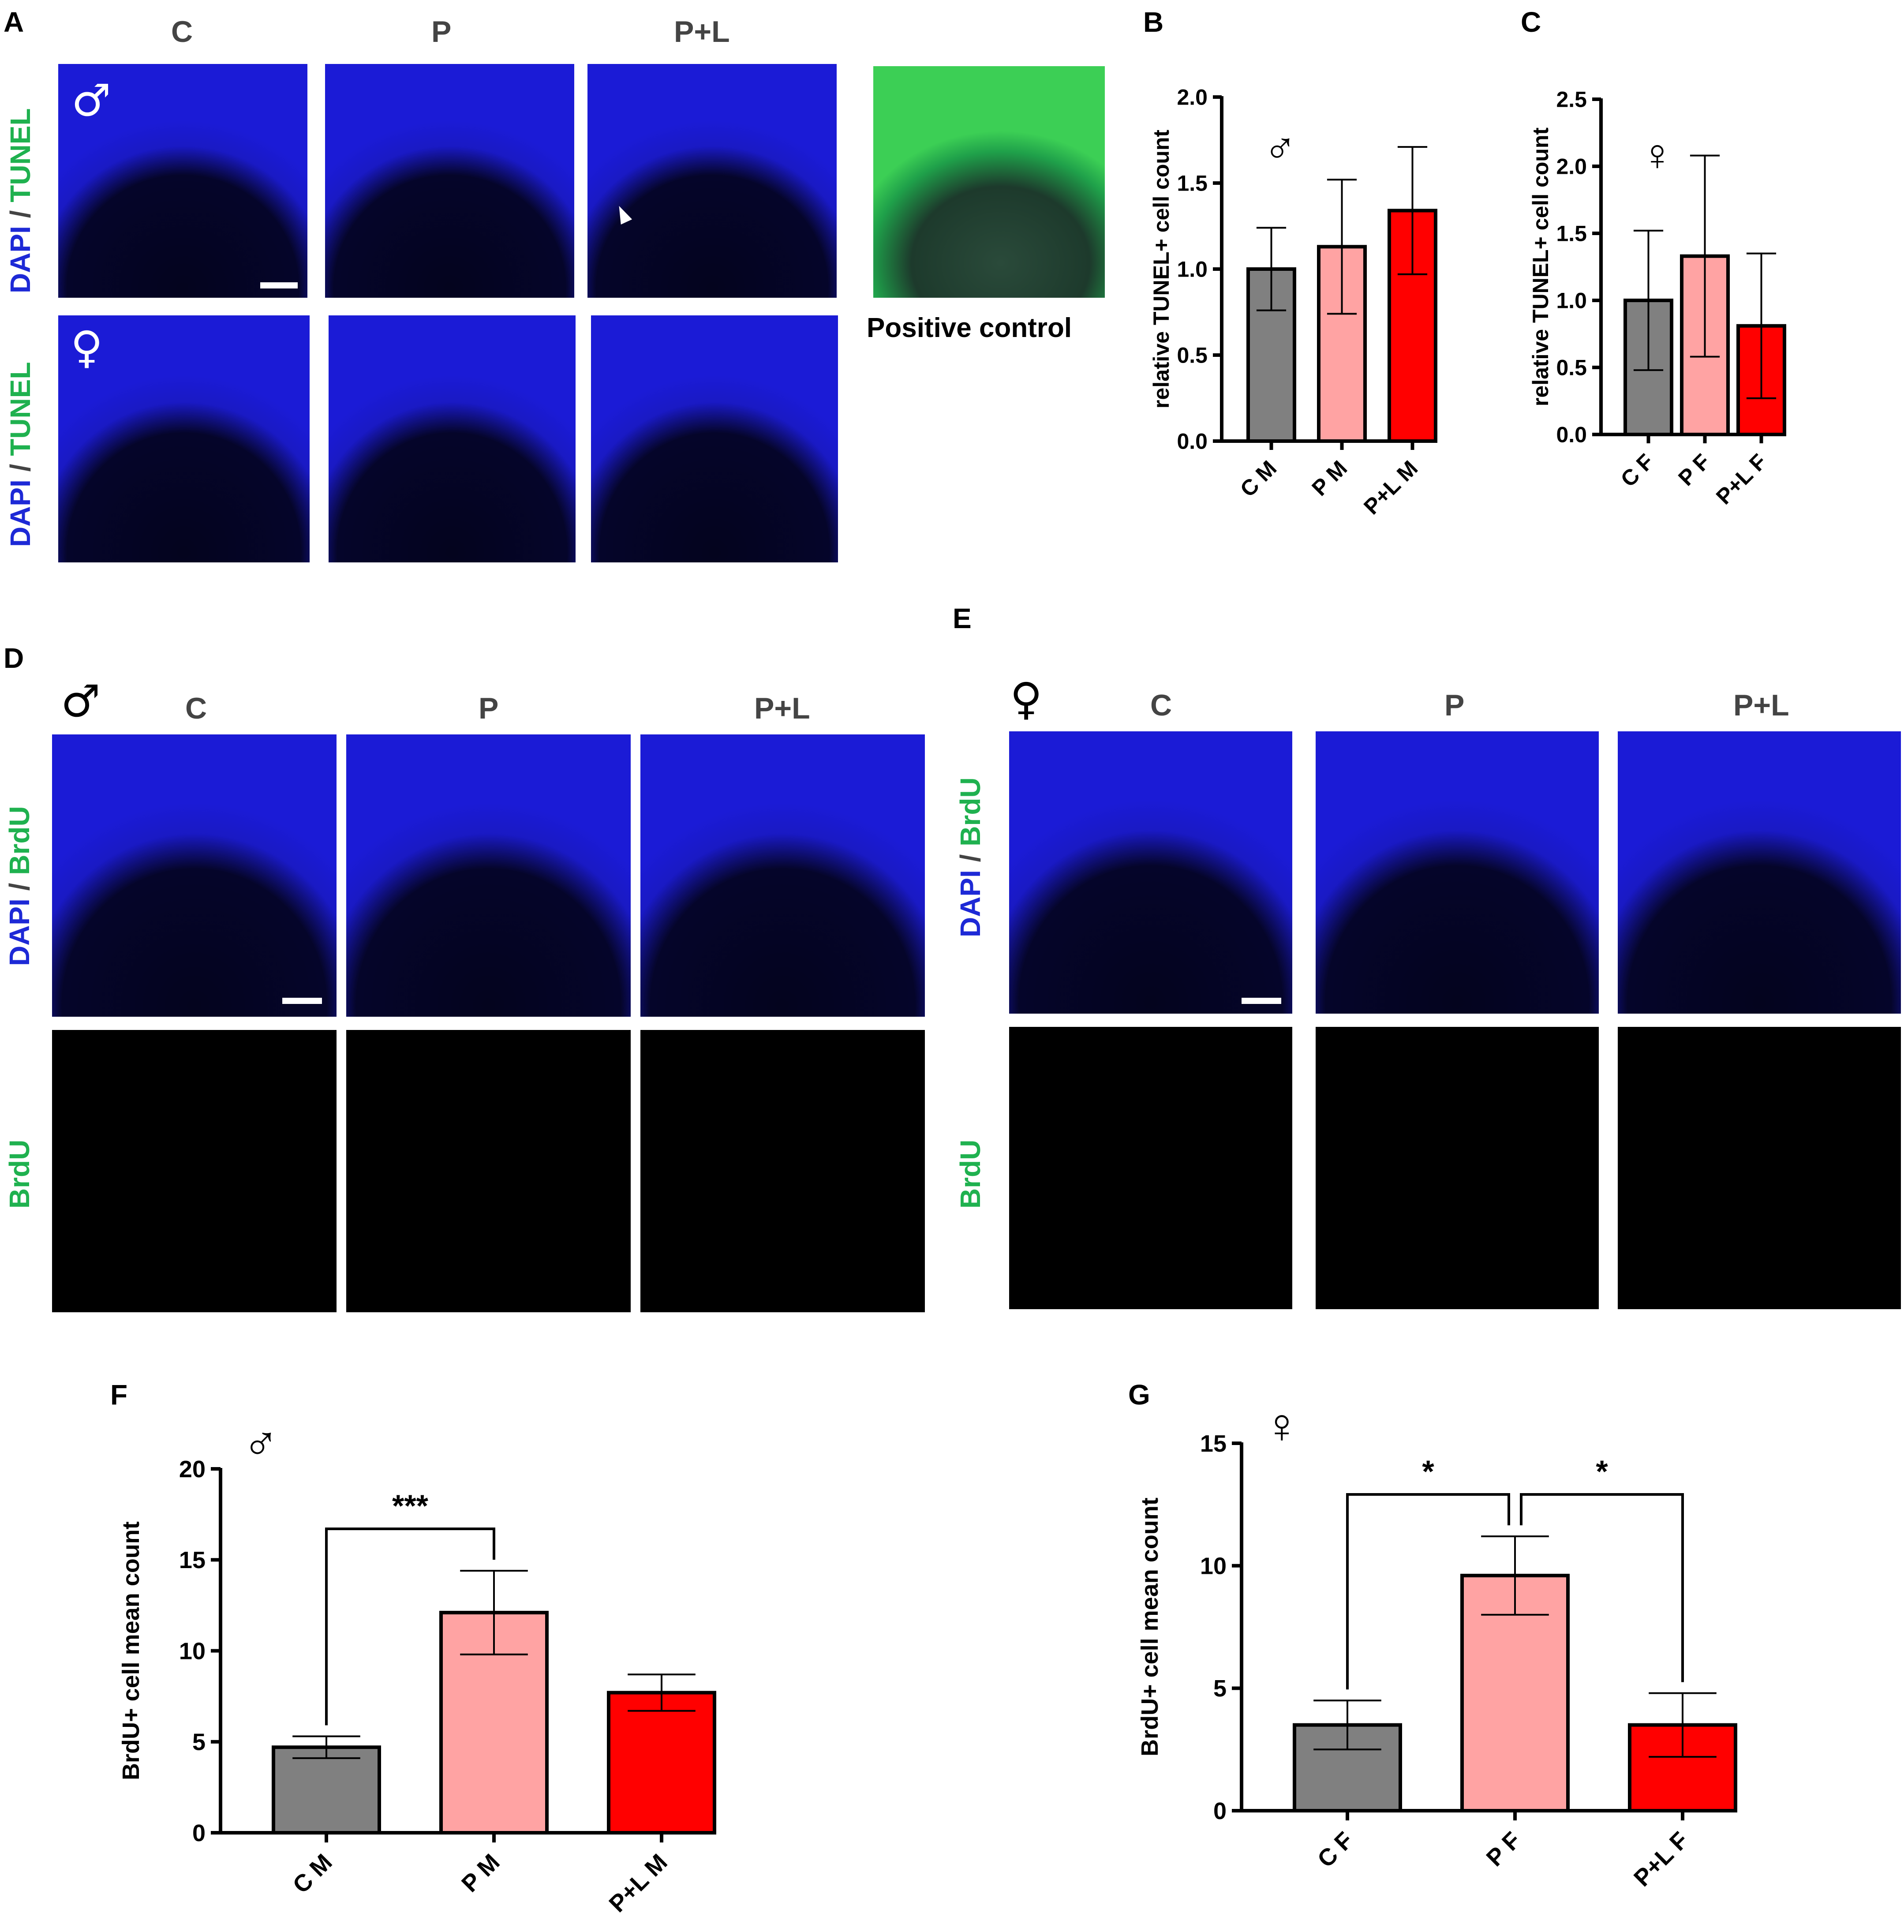  What do you see at coordinates (20, 201) in the screenshot?
I see `panel-a-row-label-male: DAPI / TUNEL` at bounding box center [20, 201].